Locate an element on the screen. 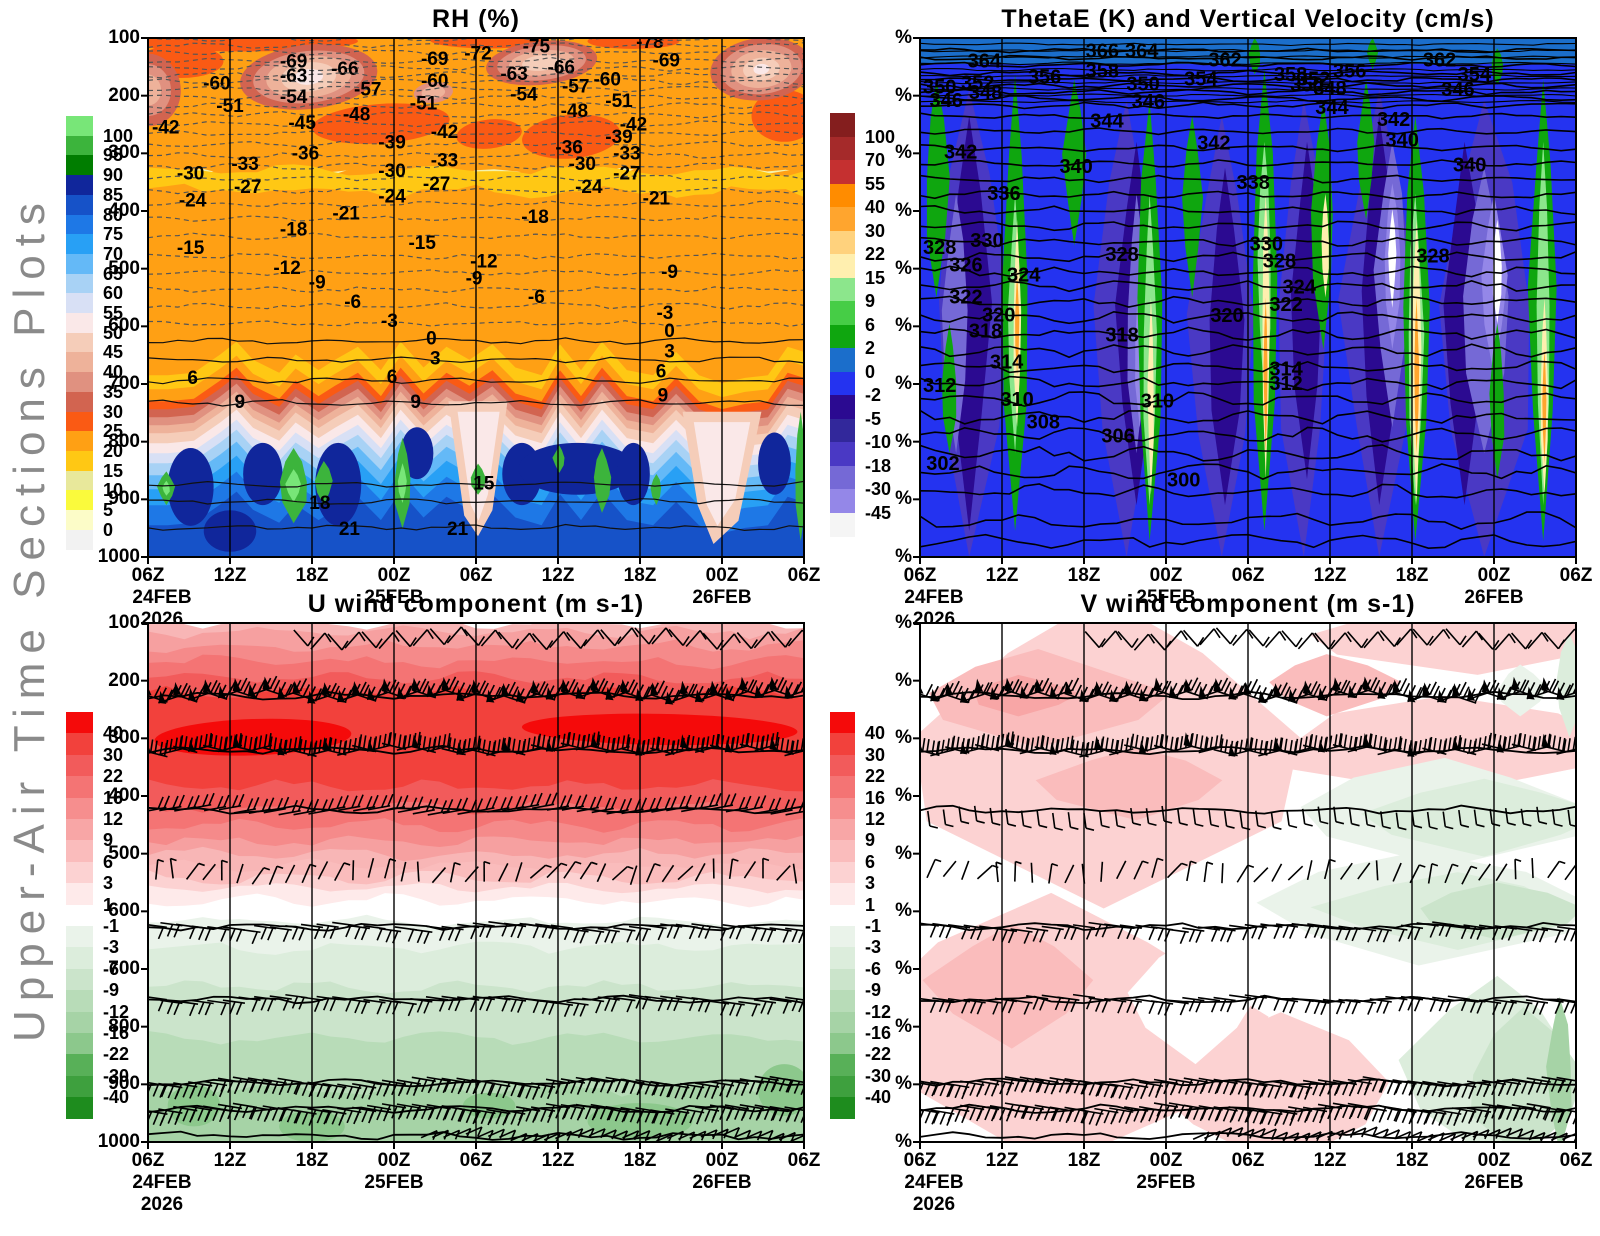  x-axis-date-label: 24FEB is located at coordinates (934, 597).